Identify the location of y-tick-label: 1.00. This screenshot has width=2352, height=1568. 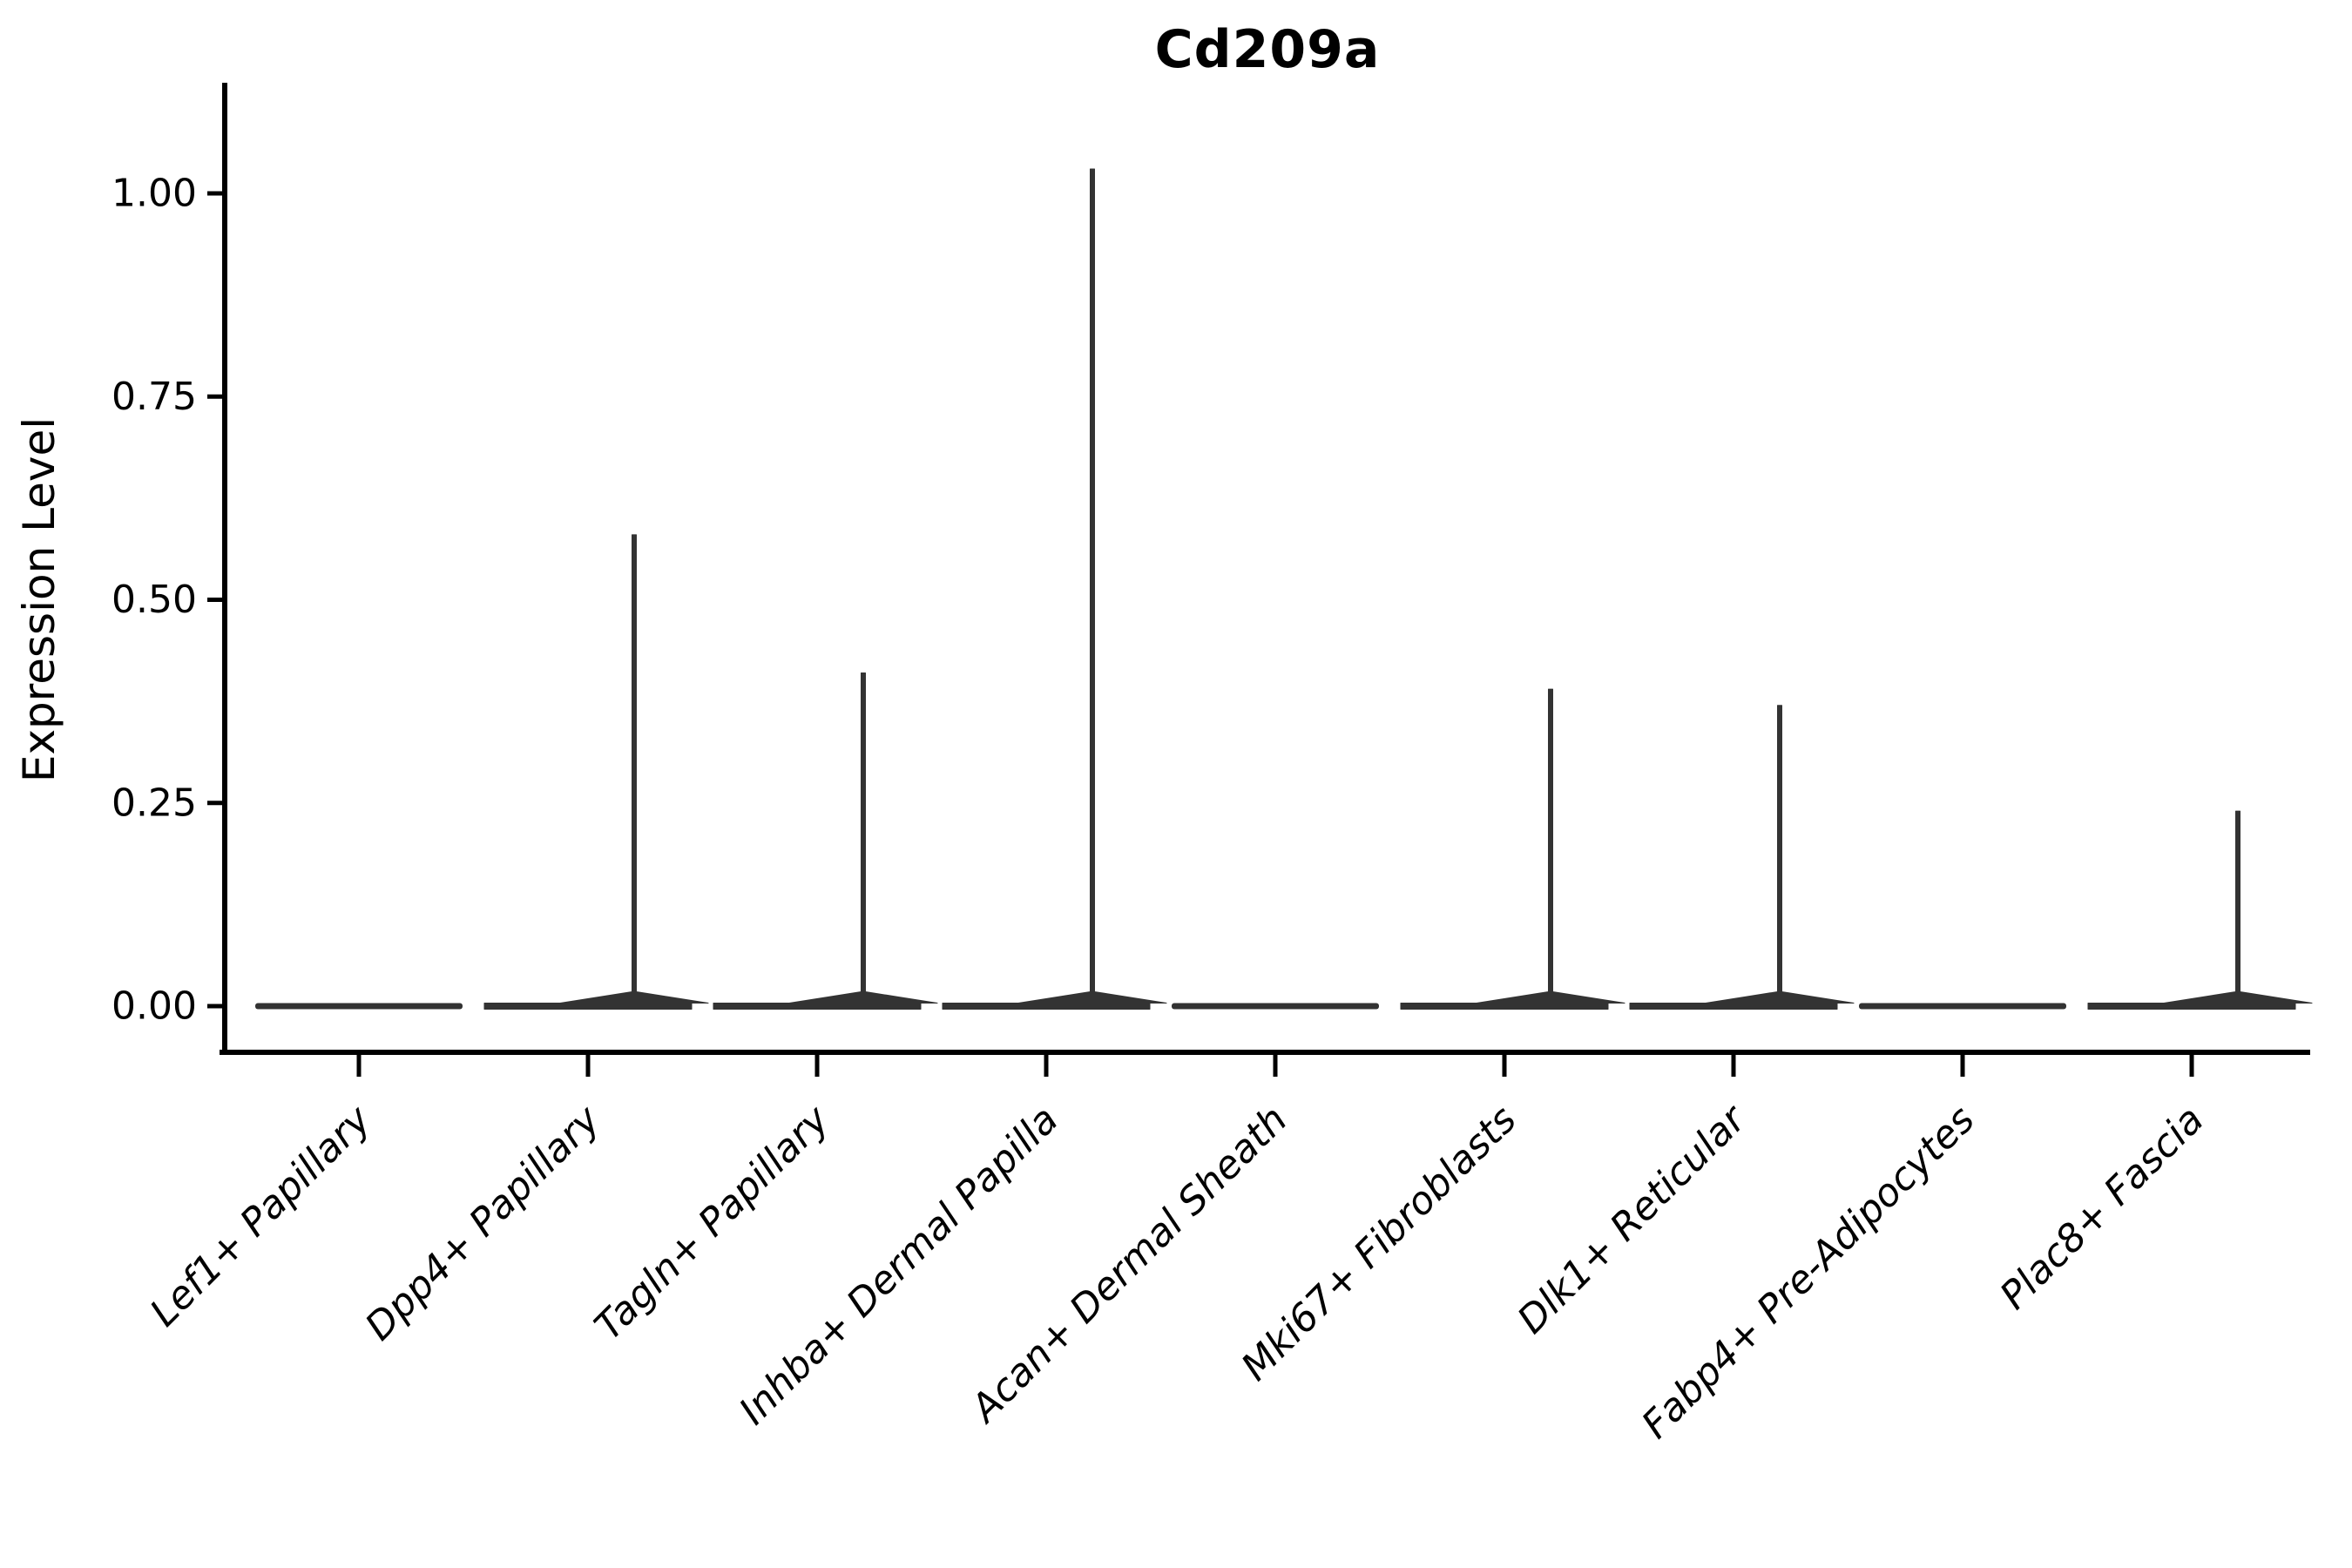
(154, 194).